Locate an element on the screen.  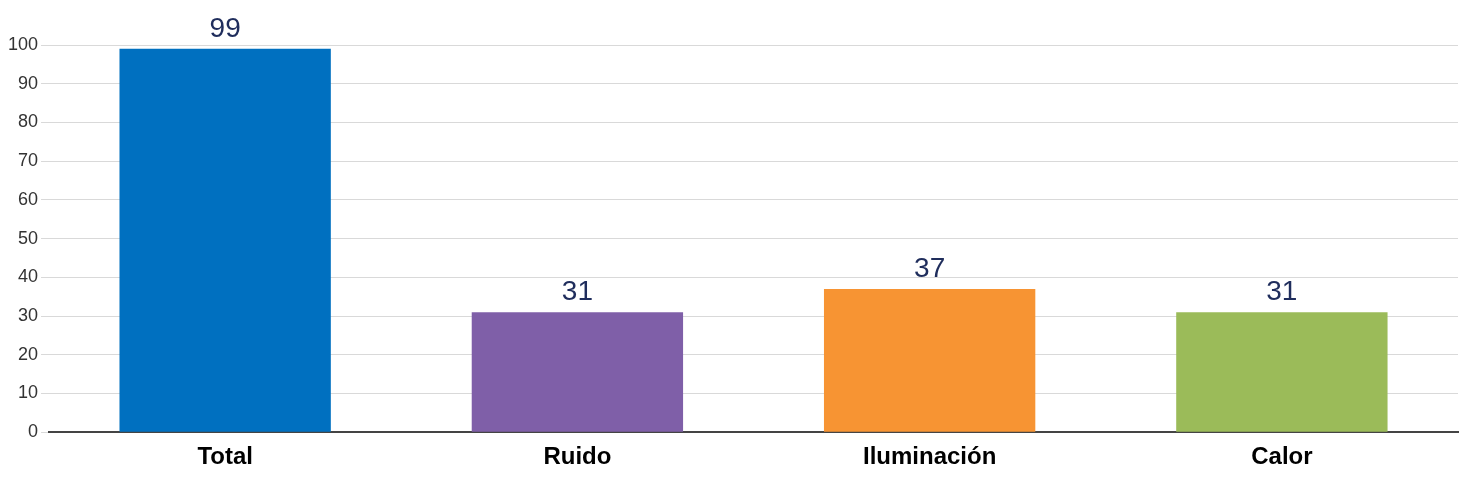
y-tick-label: 40 is located at coordinates (28, 276).